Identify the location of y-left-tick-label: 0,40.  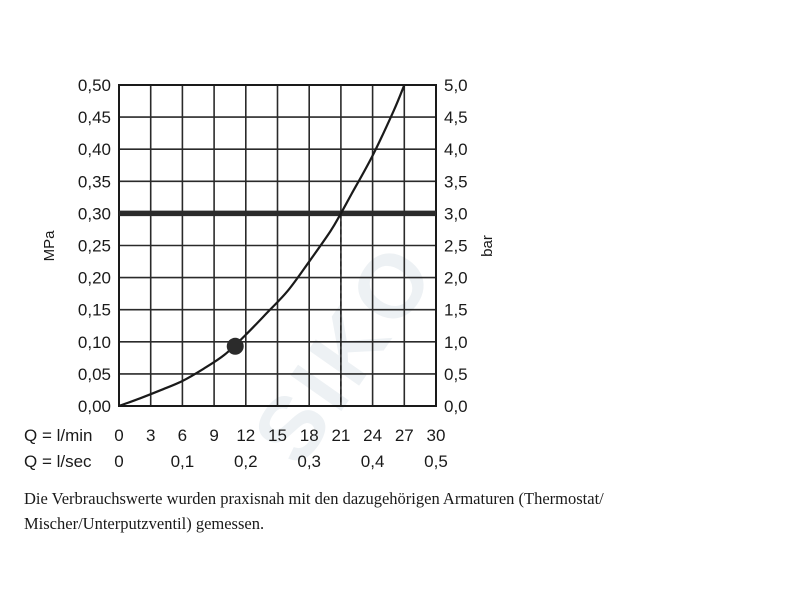
(94, 149).